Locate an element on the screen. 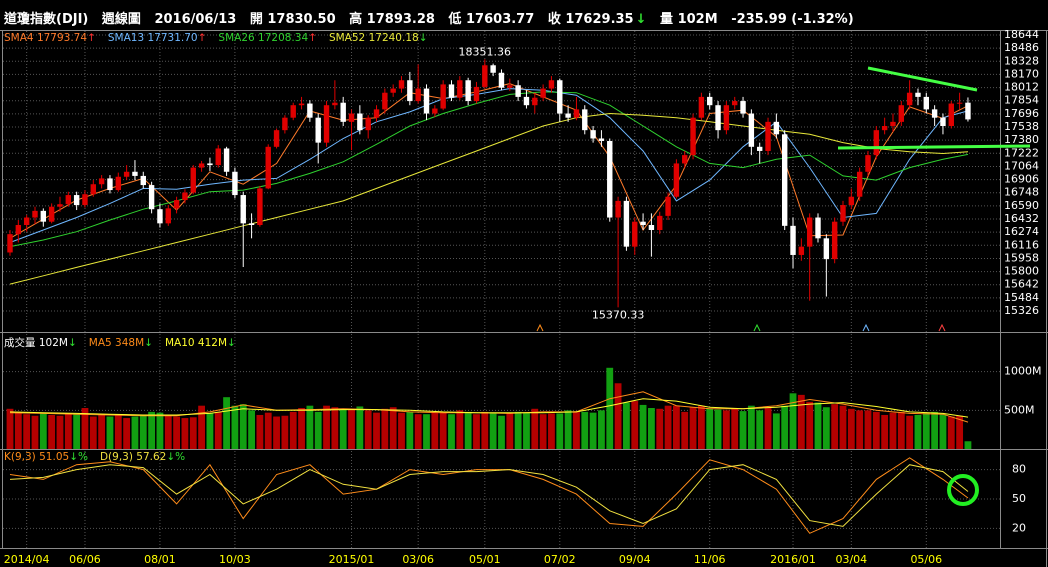 The height and width of the screenshot is (567, 1048). signal-marker is located at coordinates (540, 327).